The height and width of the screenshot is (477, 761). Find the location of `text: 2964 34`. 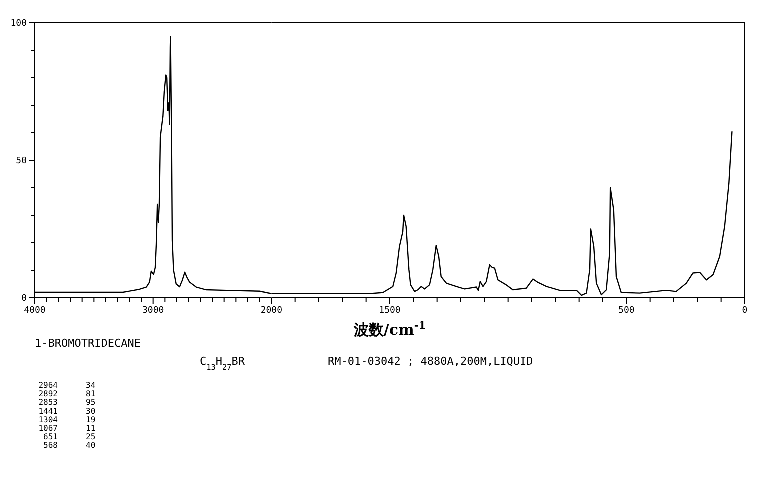

text: 2964 34 is located at coordinates (67, 385).